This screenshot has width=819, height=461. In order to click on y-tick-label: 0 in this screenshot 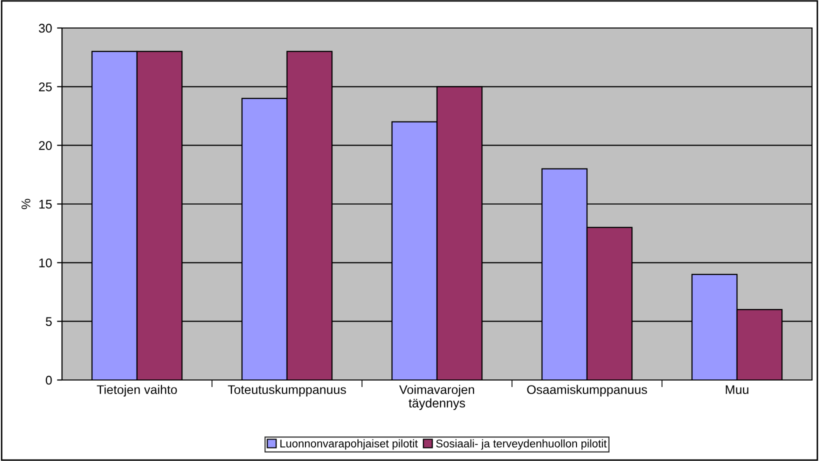, I will do `click(49, 380)`.